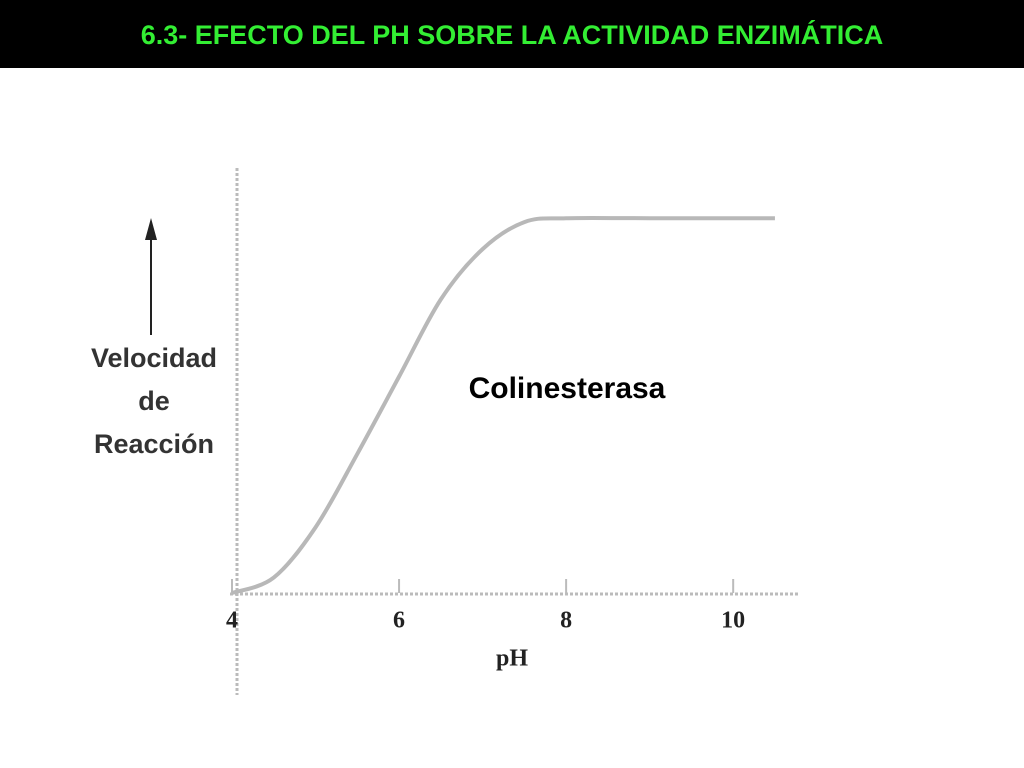  What do you see at coordinates (154, 444) in the screenshot?
I see `y-axis-label: Reacción` at bounding box center [154, 444].